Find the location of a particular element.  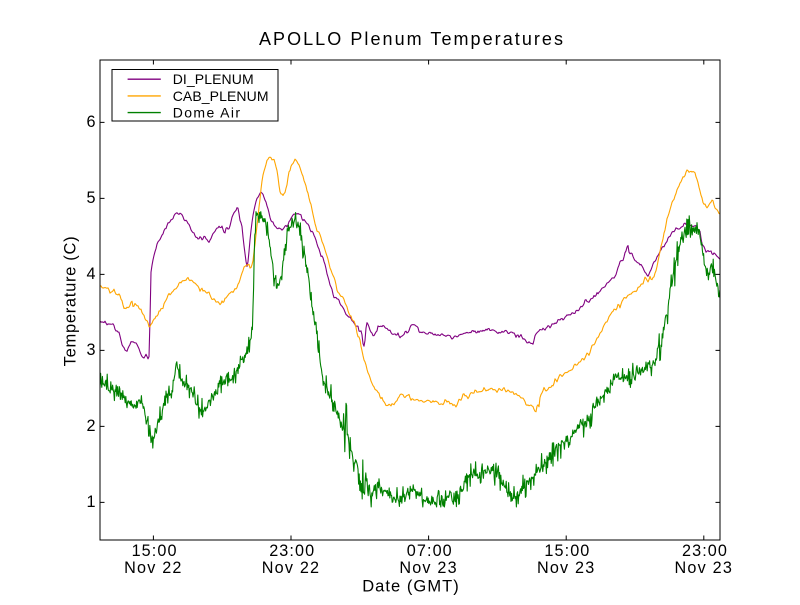

svg-text: Temperature (C) is located at coordinates (71, 301).